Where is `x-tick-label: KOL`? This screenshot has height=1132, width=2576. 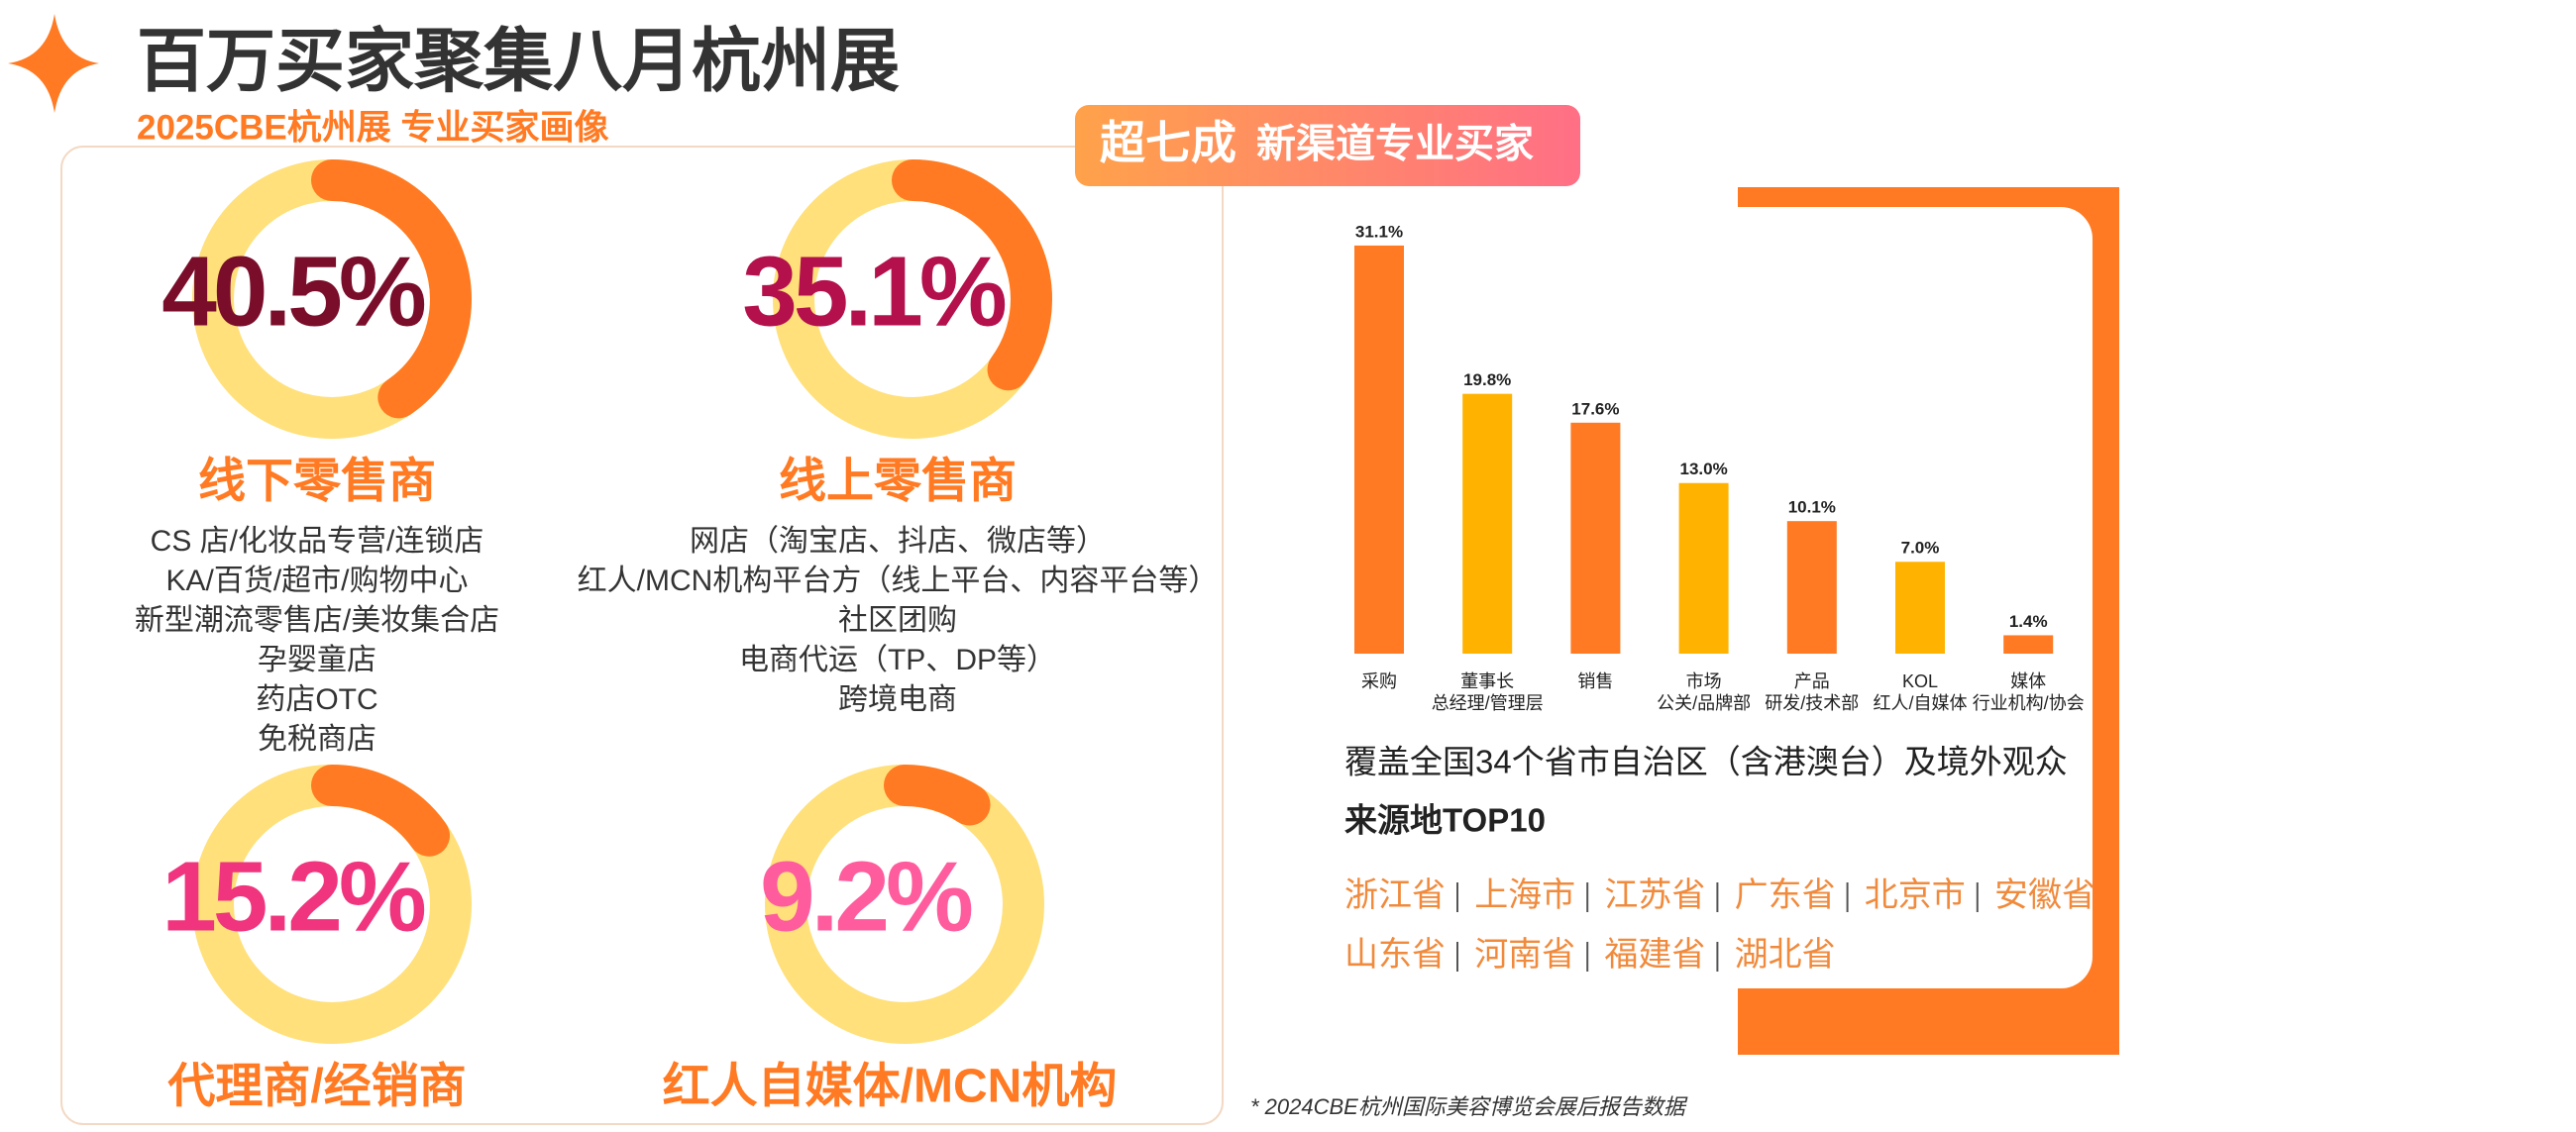 x-tick-label: KOL is located at coordinates (1920, 681).